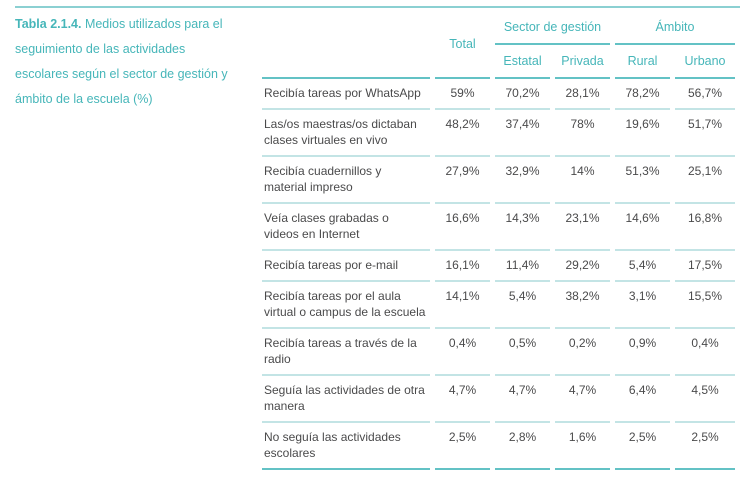 This screenshot has width=745, height=483. What do you see at coordinates (462, 446) in the screenshot?
I see `cell-total: 2,5%` at bounding box center [462, 446].